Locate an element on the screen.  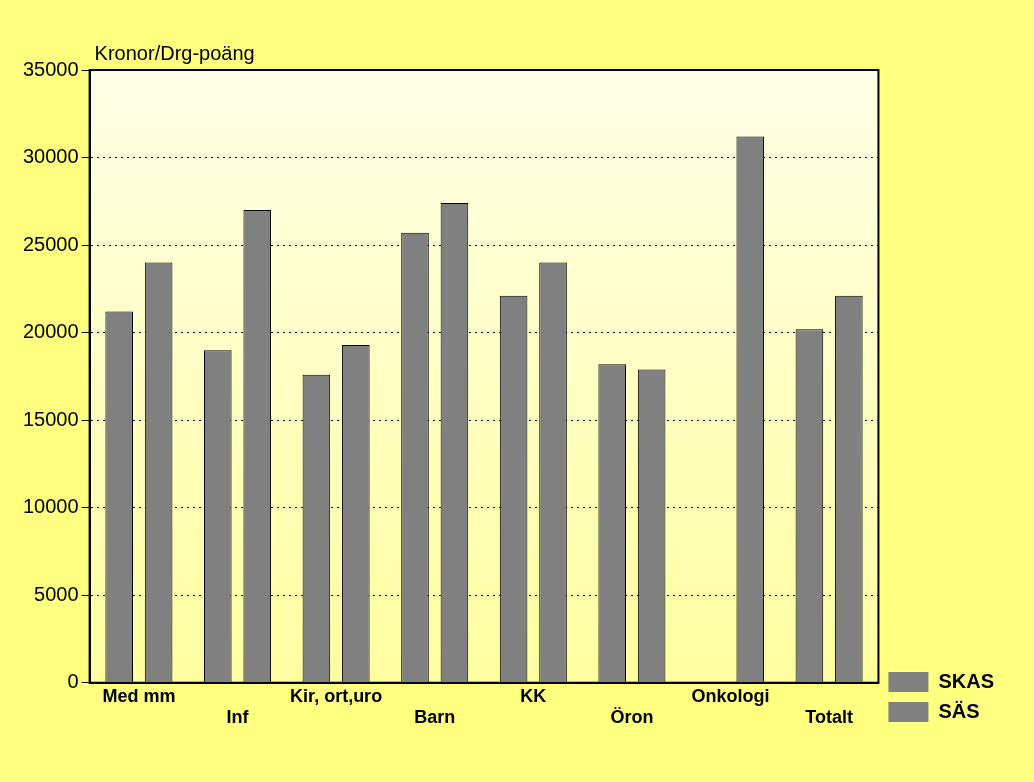
x-tick-label: Med mm is located at coordinates (139, 695).